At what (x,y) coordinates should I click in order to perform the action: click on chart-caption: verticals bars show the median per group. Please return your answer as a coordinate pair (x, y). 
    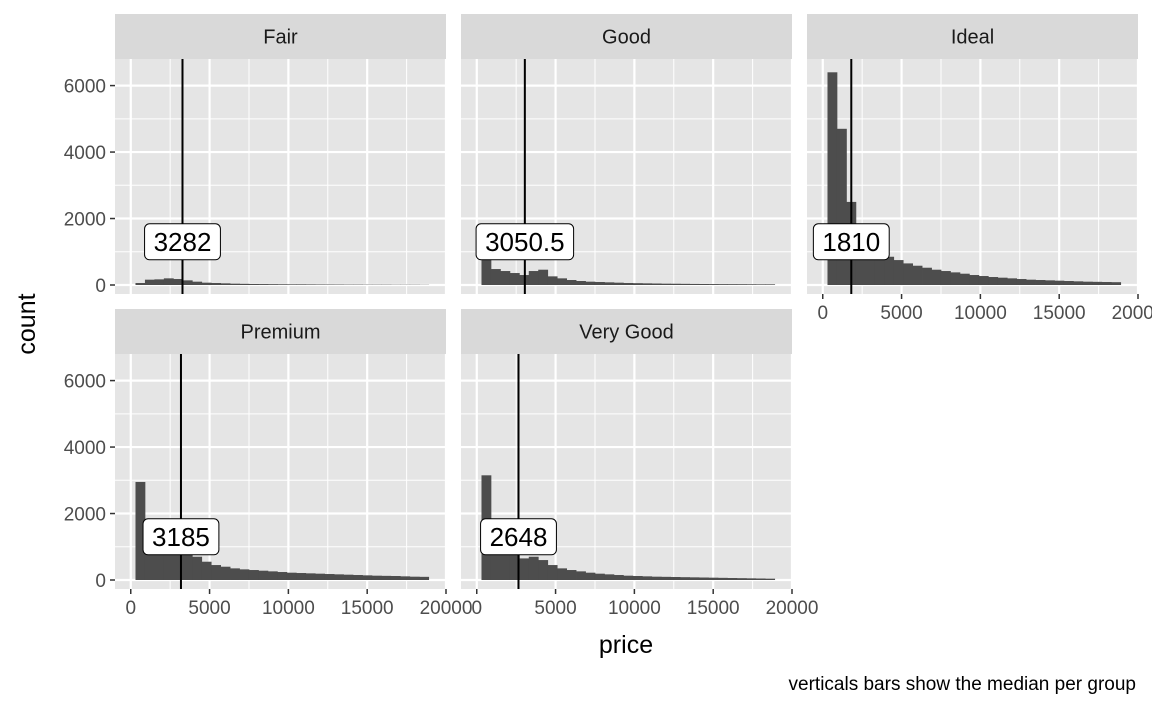
    Looking at the image, I should click on (962, 684).